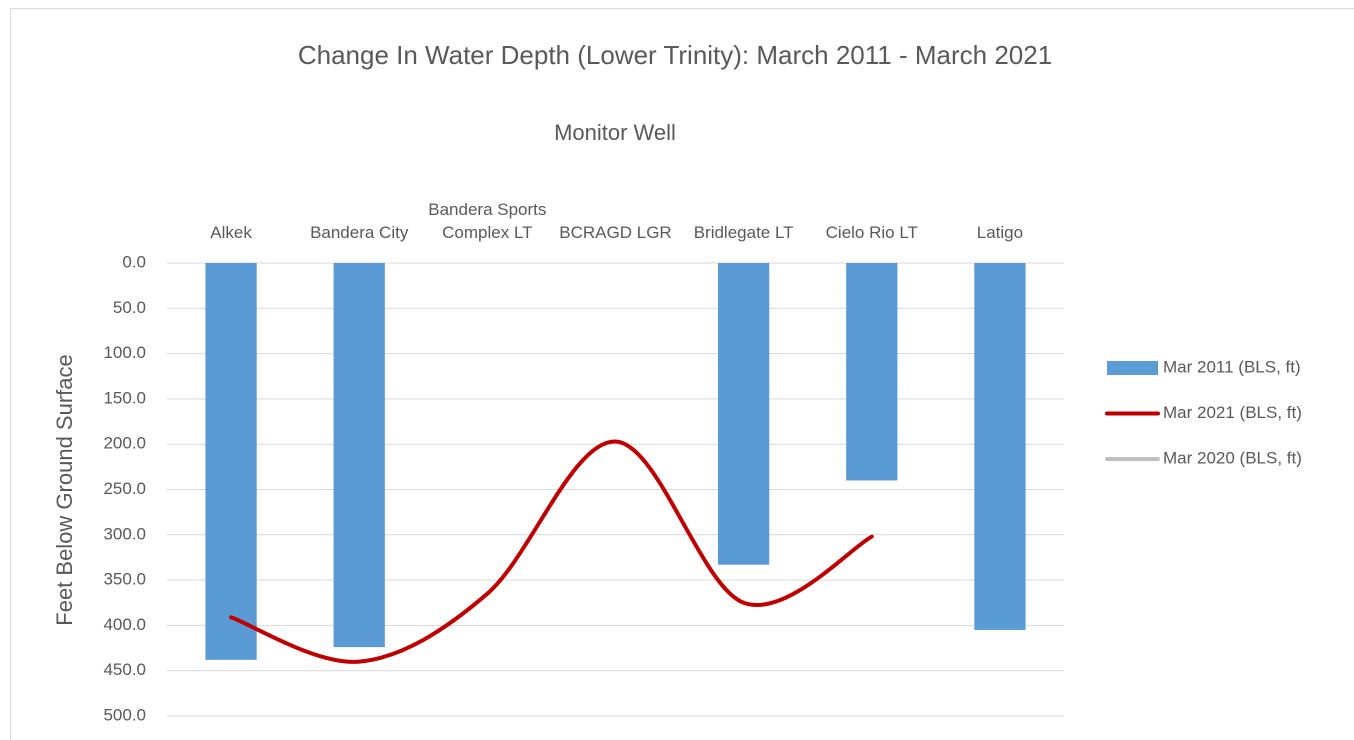 The height and width of the screenshot is (740, 1354). What do you see at coordinates (124, 714) in the screenshot?
I see `y-tick-label: 500.0` at bounding box center [124, 714].